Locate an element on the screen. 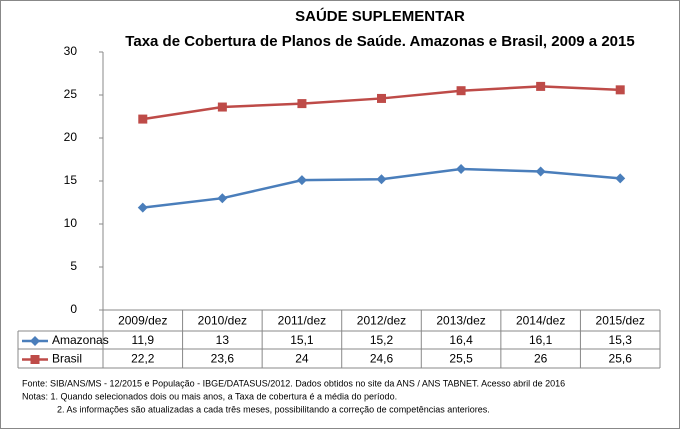 Image resolution: width=680 pixels, height=429 pixels. table-value: 24 is located at coordinates (302, 359).